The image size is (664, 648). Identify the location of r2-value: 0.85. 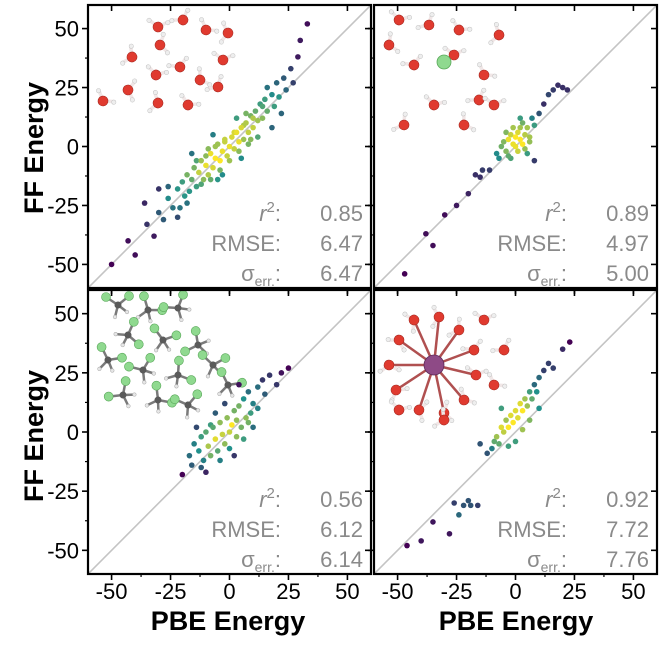
(341, 213).